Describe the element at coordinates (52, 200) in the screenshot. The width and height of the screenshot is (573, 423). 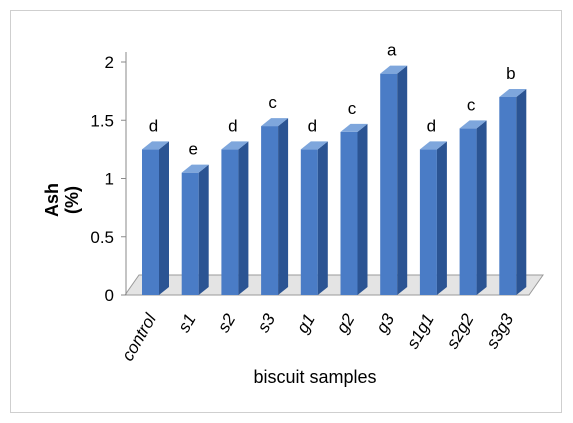
I see `y-axis-title-line1: Ash` at that location.